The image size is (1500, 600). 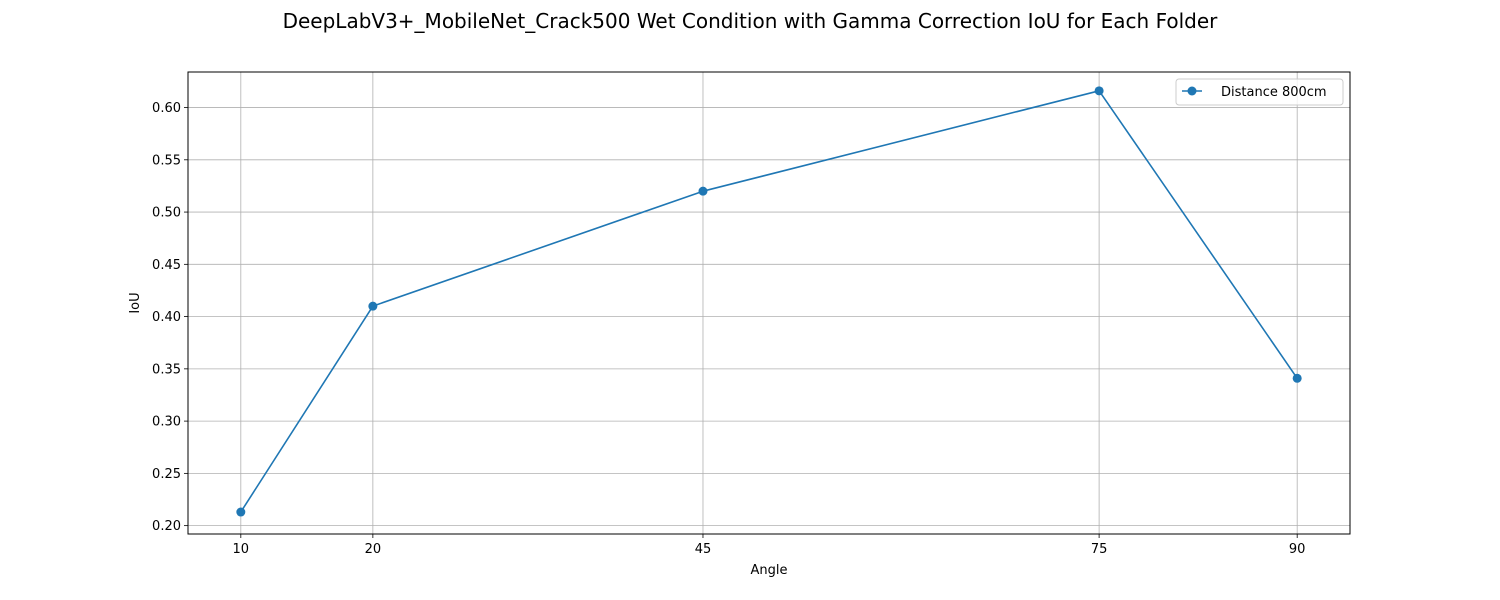 I want to click on y-tick-label: 0.30, so click(x=166, y=422).